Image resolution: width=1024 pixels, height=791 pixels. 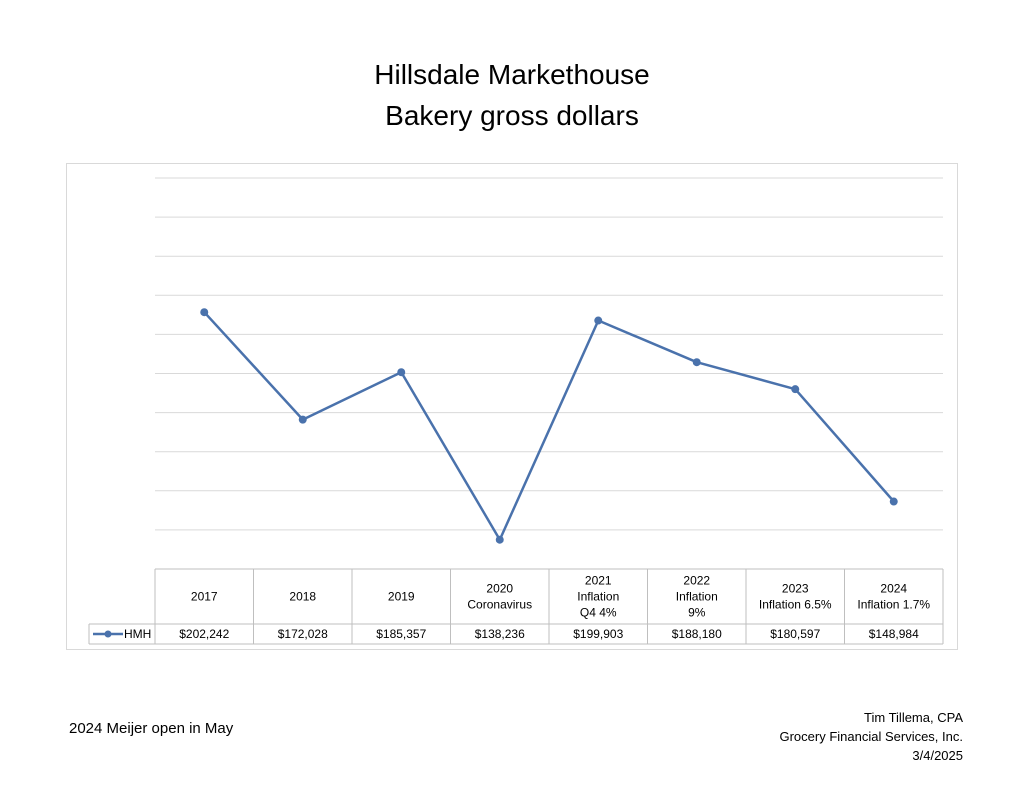 I want to click on x-category-label: 2020 Coronavirus, so click(x=499, y=597).